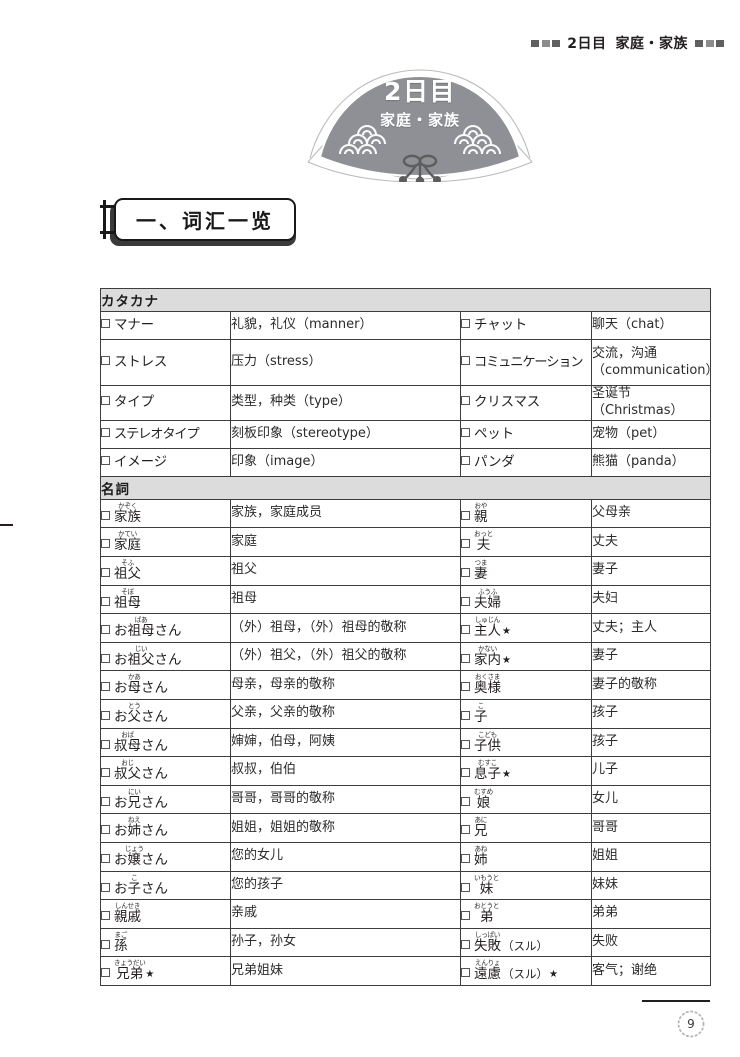  Describe the element at coordinates (526, 462) in the screenshot. I see `term-cell: パンダ` at that location.